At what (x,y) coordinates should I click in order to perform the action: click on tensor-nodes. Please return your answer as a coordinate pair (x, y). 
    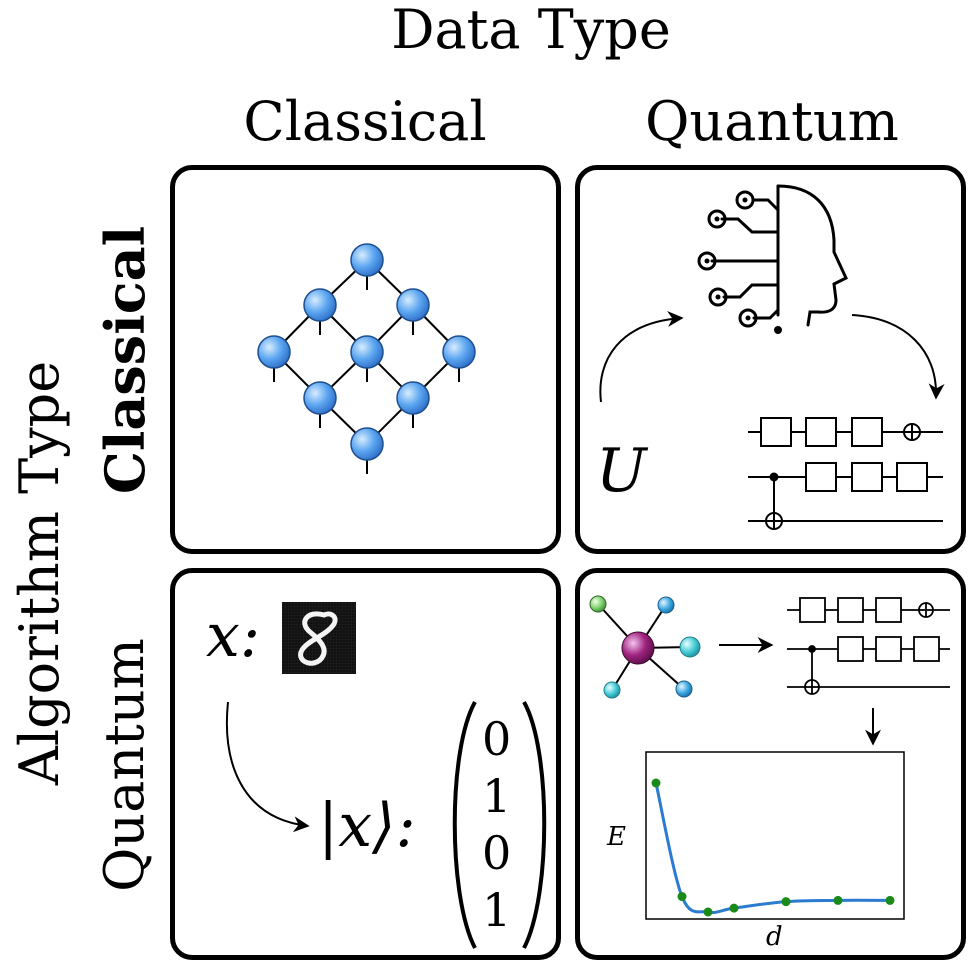
    Looking at the image, I should click on (366, 352).